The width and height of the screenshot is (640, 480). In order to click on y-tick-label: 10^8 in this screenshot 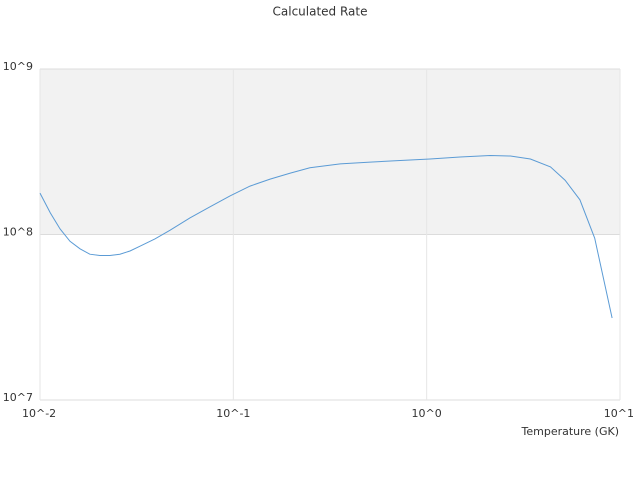, I will do `click(18, 232)`.